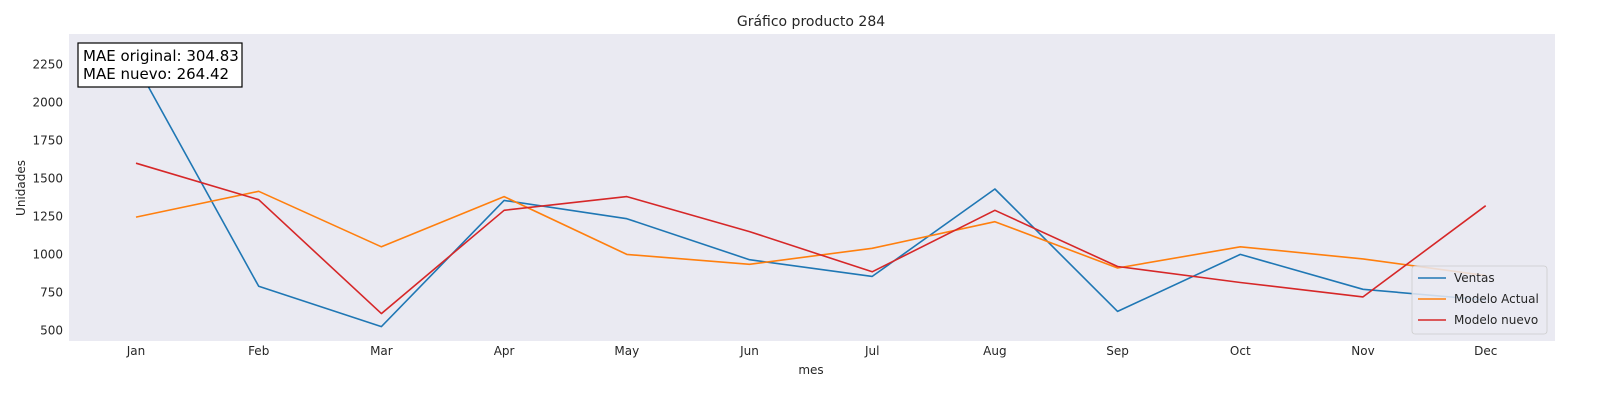 The image size is (1600, 400). Describe the element at coordinates (47, 178) in the screenshot. I see `y-tick-label: 1500` at that location.